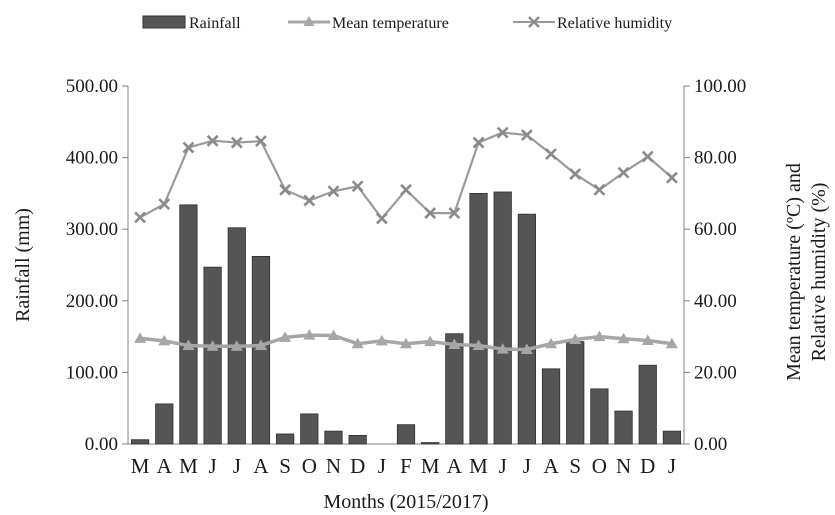  What do you see at coordinates (794, 272) in the screenshot?
I see `right-y-axis-title-line1: Mean temperature (ºC) and` at bounding box center [794, 272].